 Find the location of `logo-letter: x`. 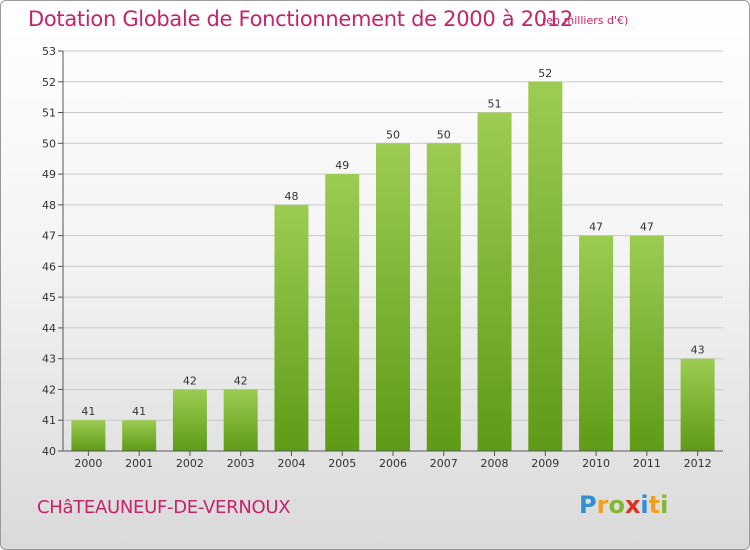

logo-letter: x is located at coordinates (632, 505).